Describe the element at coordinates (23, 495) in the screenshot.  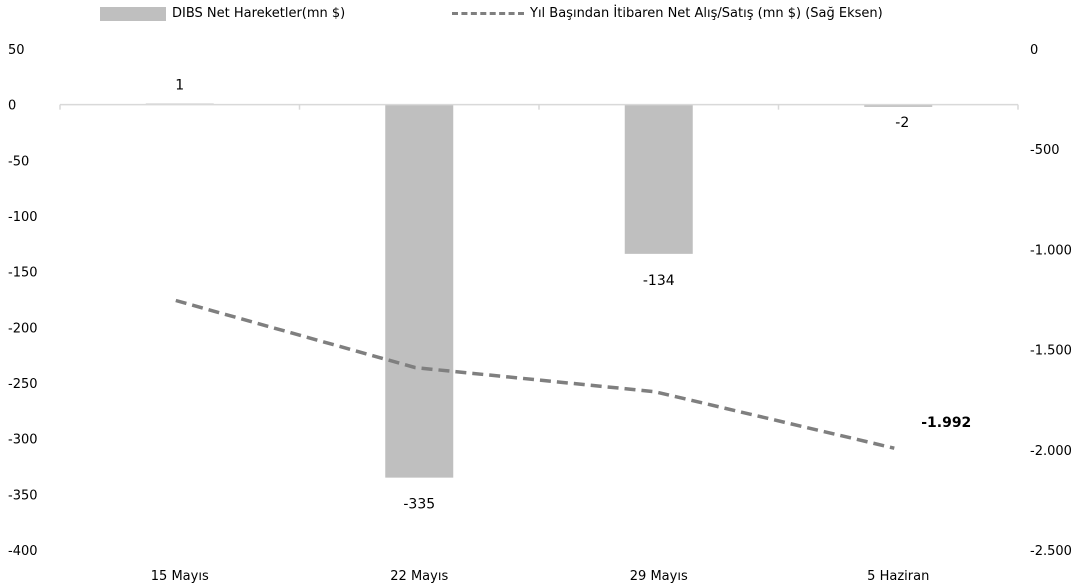
I see `left-tick-label: -350` at that location.